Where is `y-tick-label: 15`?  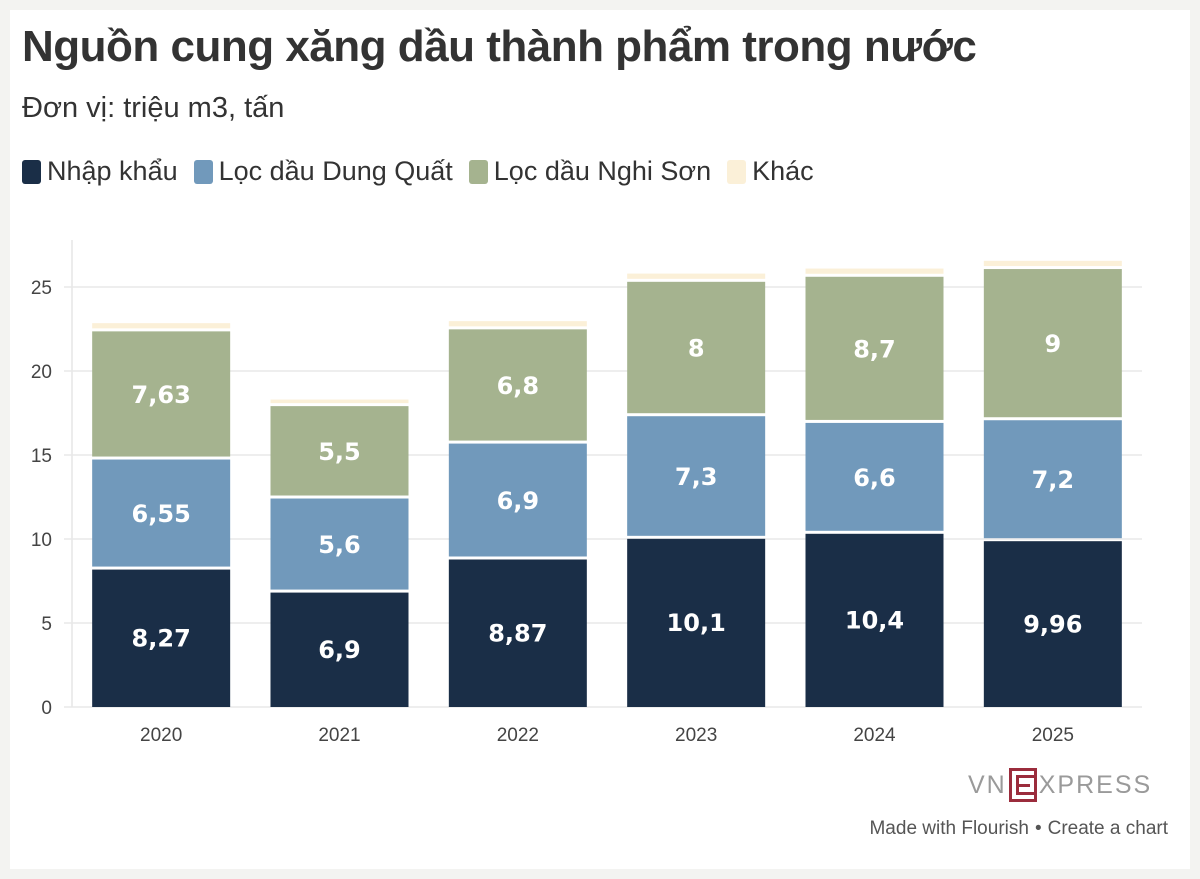 y-tick-label: 15 is located at coordinates (41, 456).